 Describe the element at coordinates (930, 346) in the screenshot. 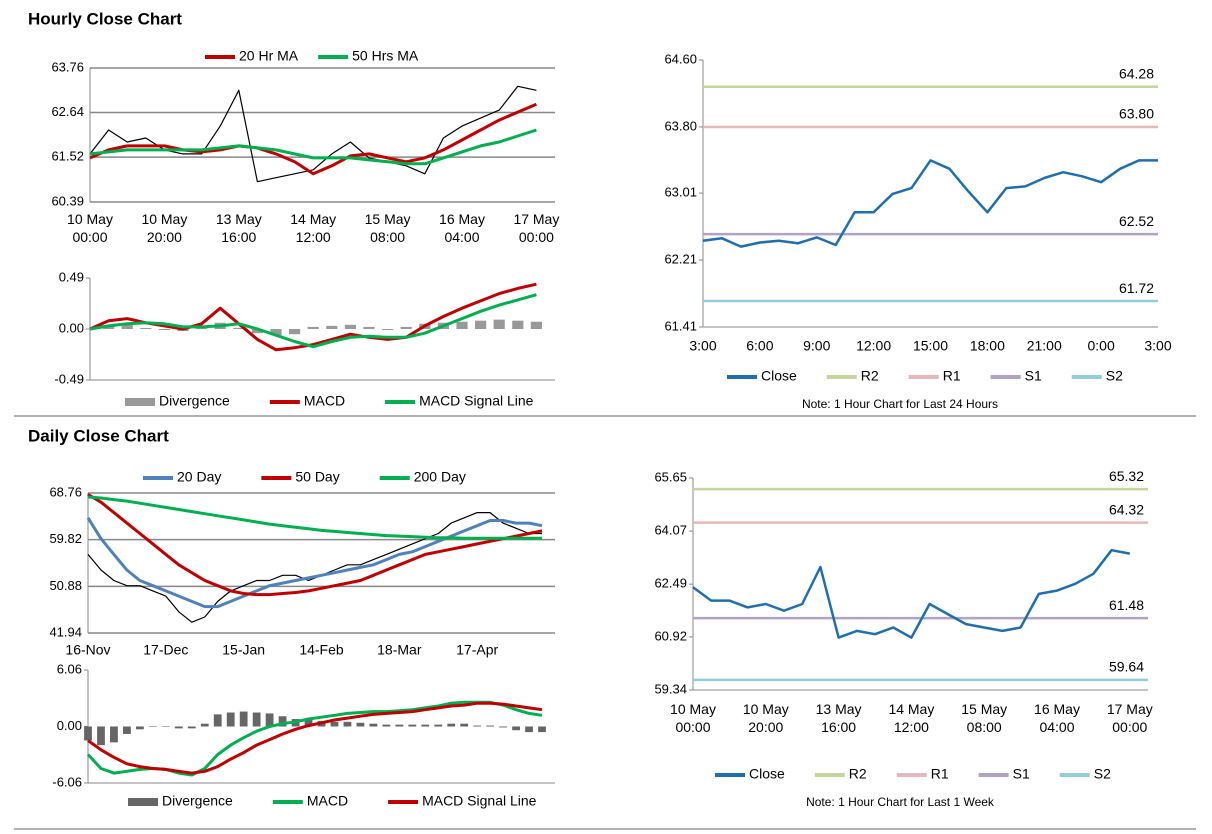

I see `x-tick-label: 15:00` at that location.